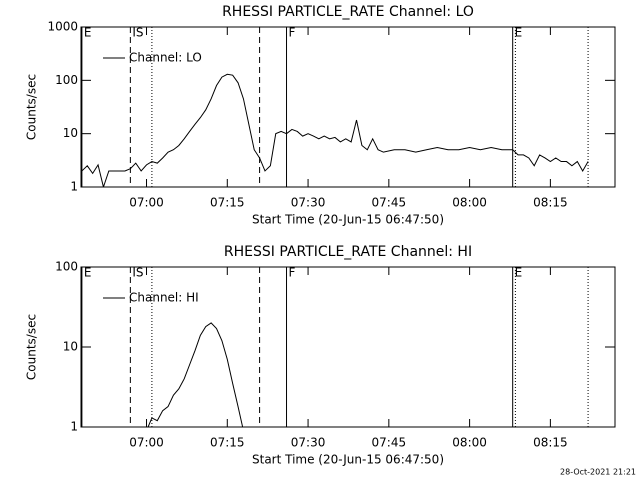 The width and height of the screenshot is (640, 480). What do you see at coordinates (348, 12) in the screenshot?
I see `chart-title: RHESSI PARTICLE_RATE Channel: LO` at bounding box center [348, 12].